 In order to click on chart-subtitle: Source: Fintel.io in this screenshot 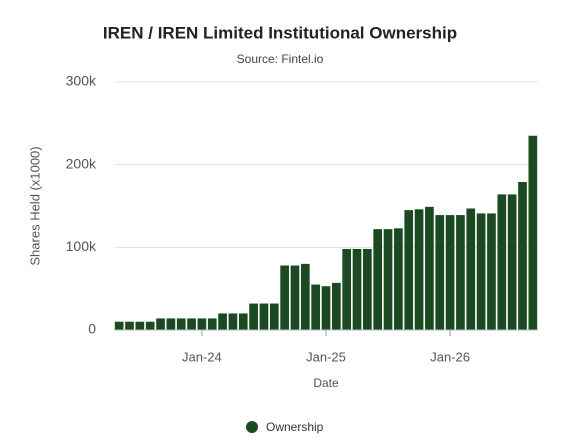, I will do `click(280, 59)`.